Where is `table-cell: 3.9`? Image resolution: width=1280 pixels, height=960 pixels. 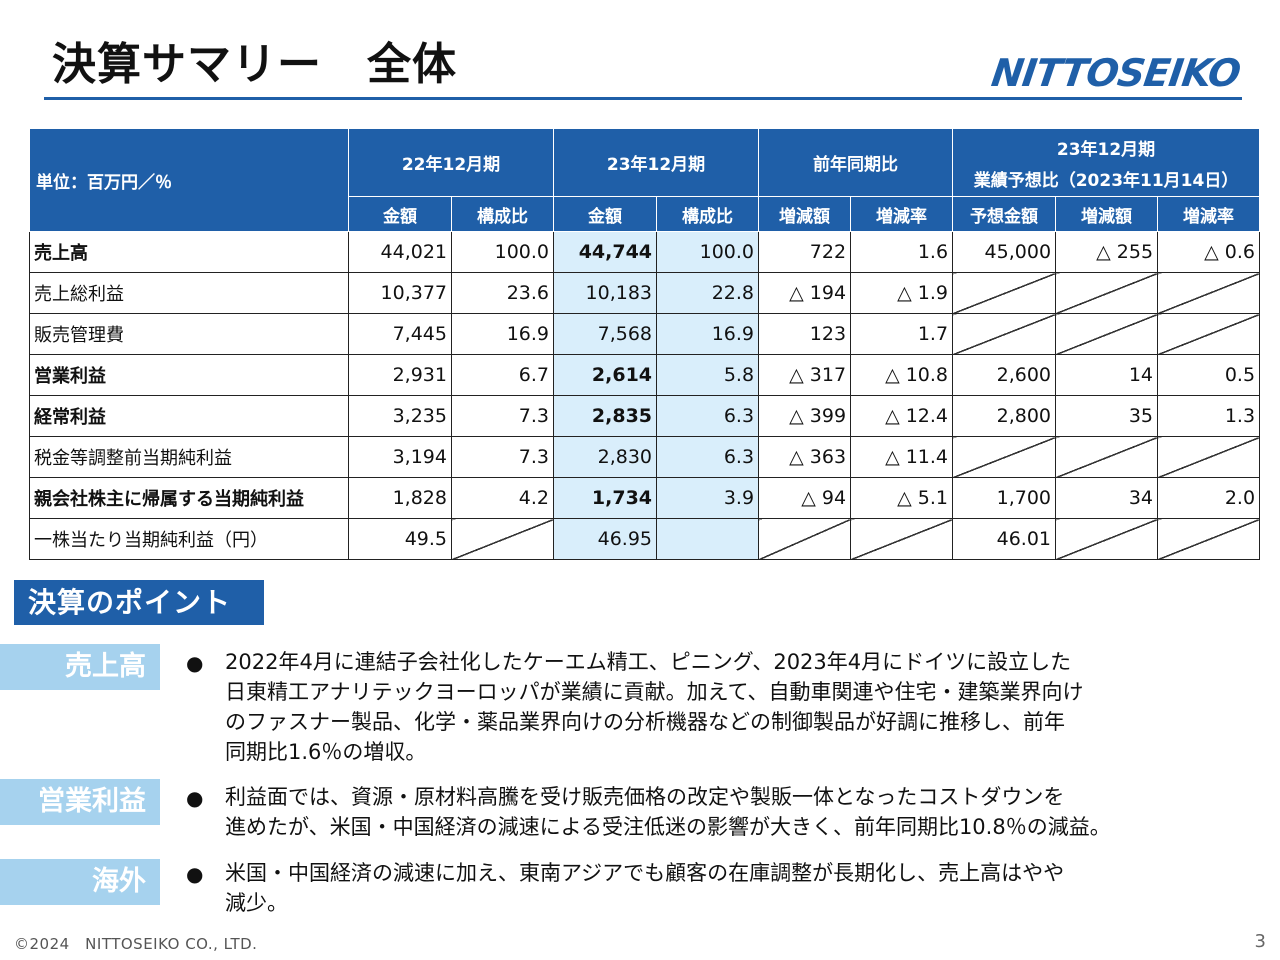
table-cell: 3.9 is located at coordinates (708, 498).